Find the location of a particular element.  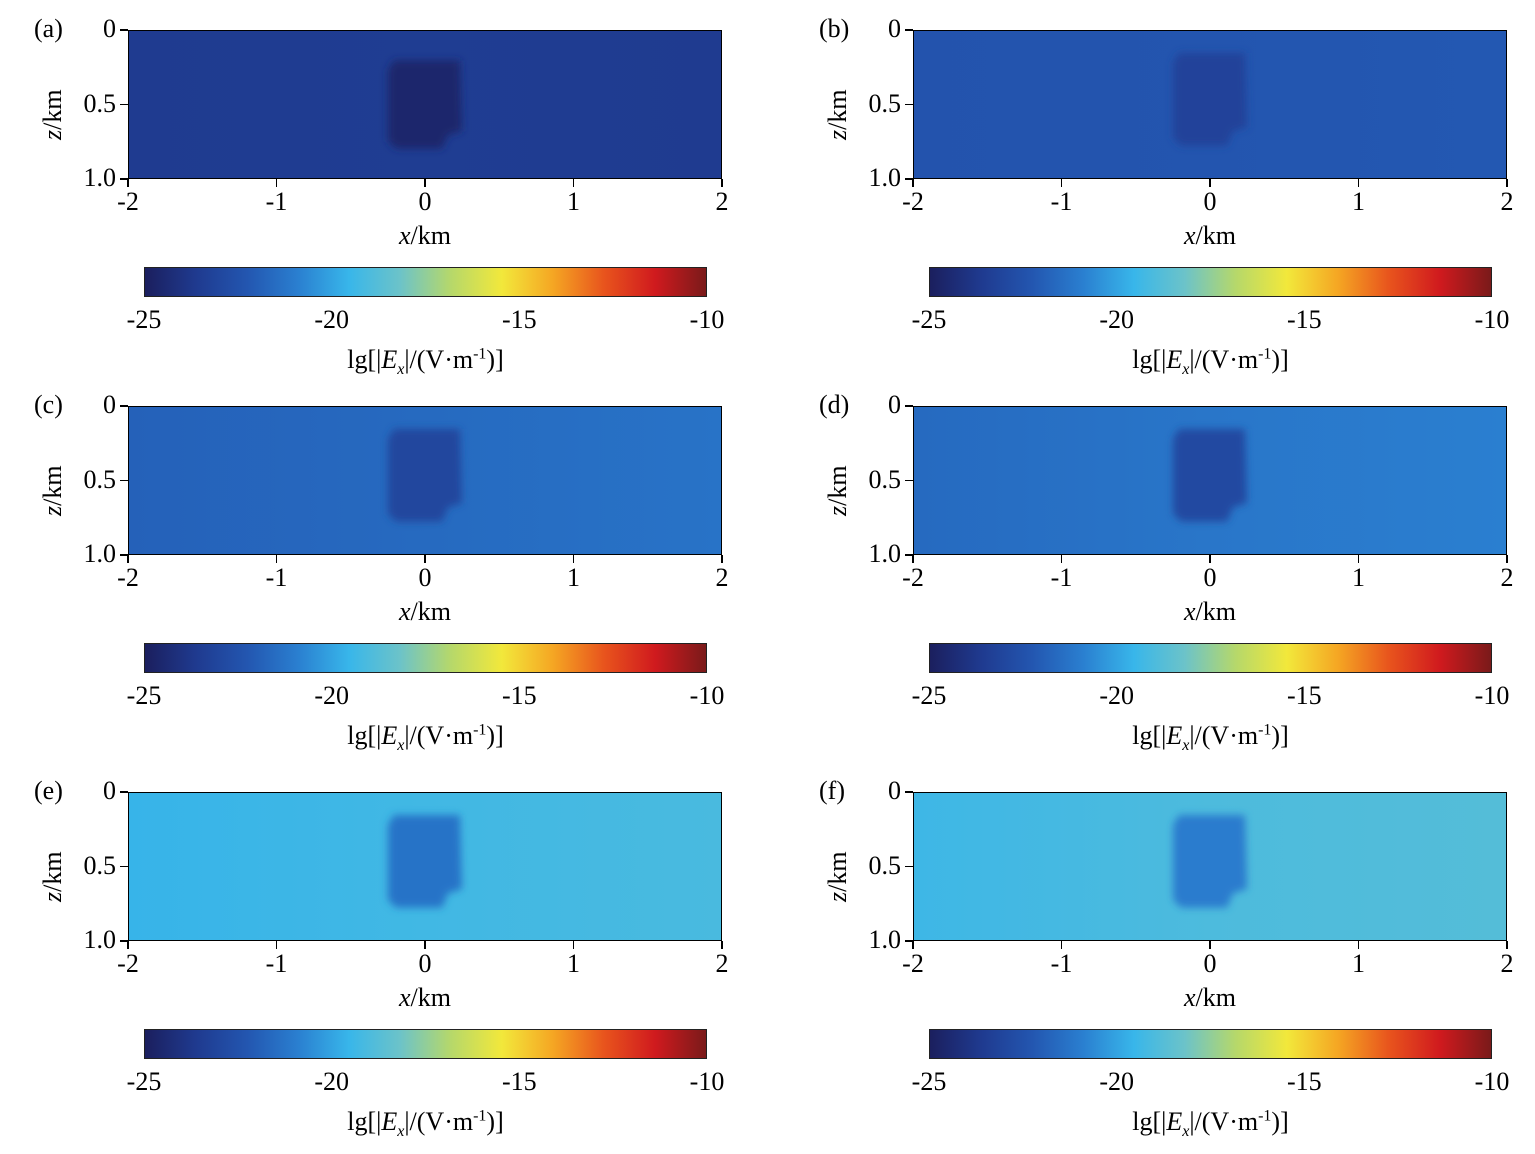

x-var: x is located at coordinates (1190, 611).